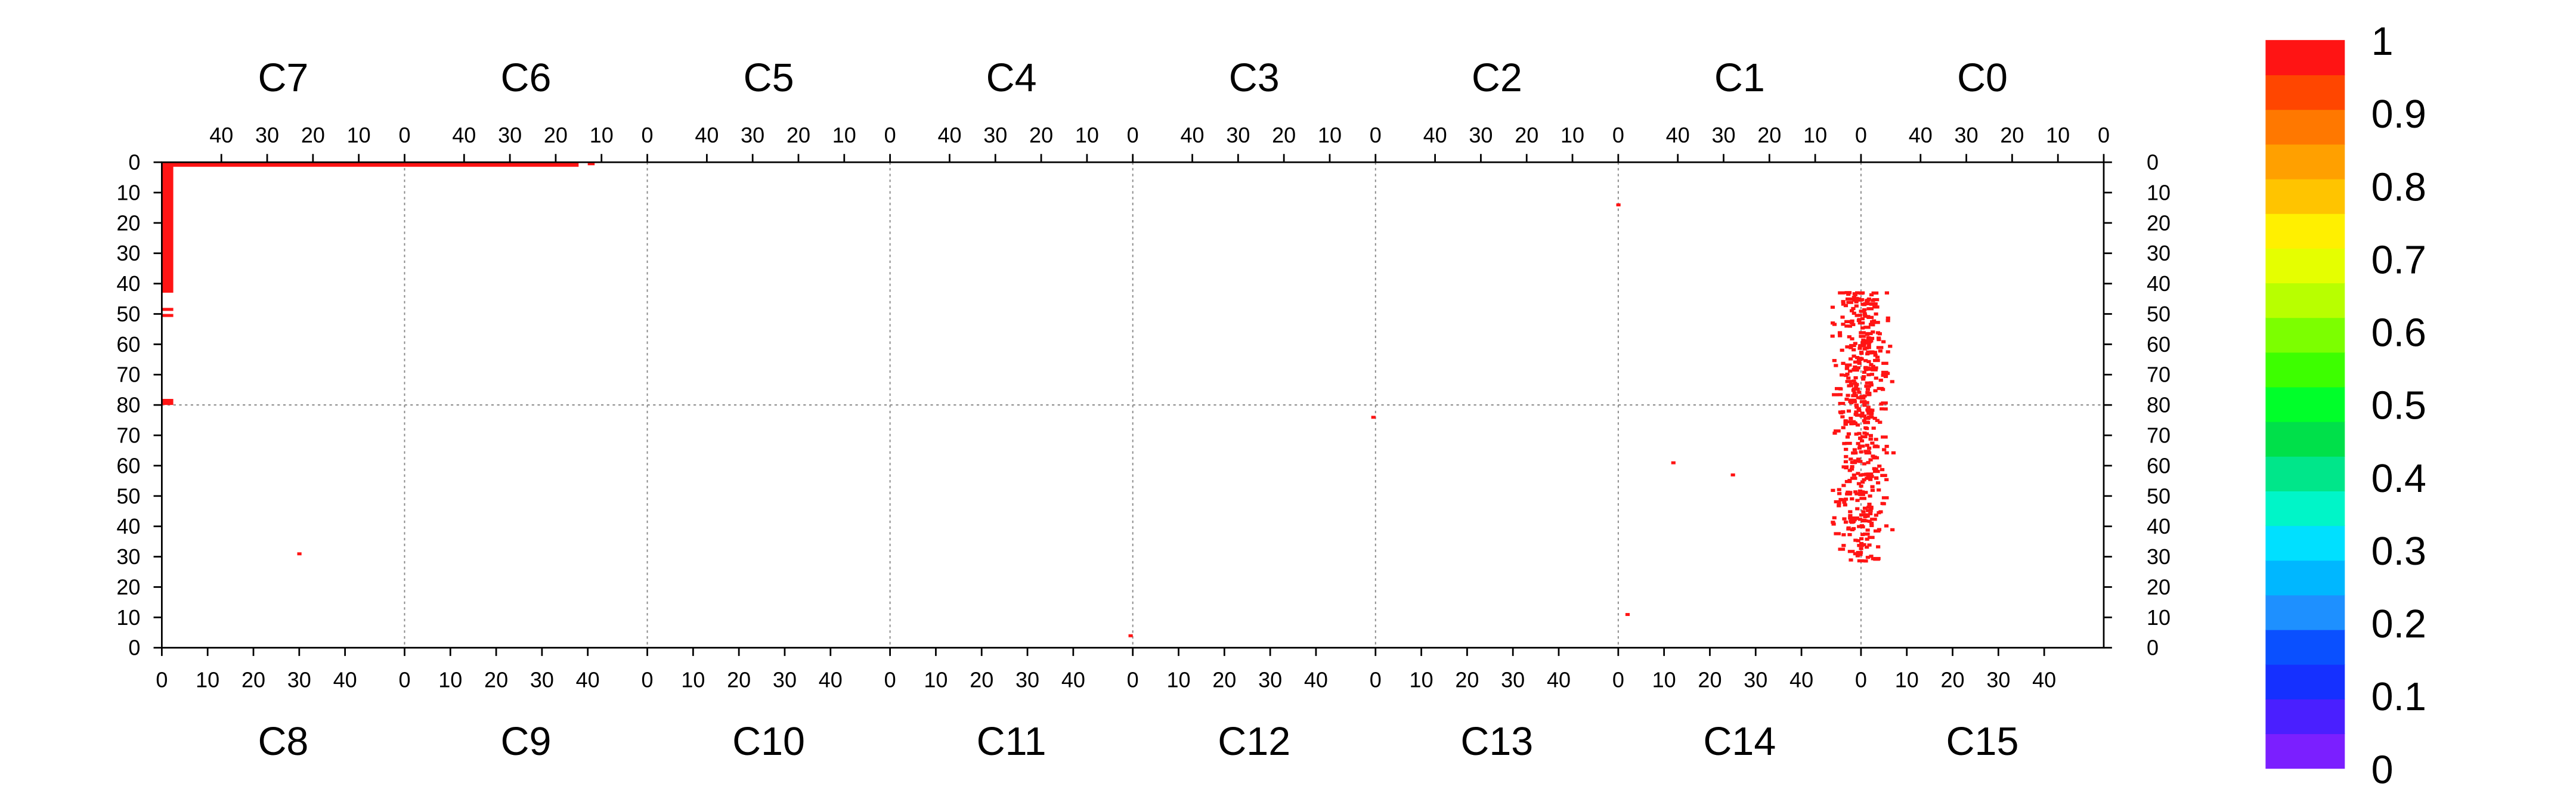  What do you see at coordinates (2399, 333) in the screenshot?
I see `colorbar-tick-label: 0.6` at bounding box center [2399, 333].